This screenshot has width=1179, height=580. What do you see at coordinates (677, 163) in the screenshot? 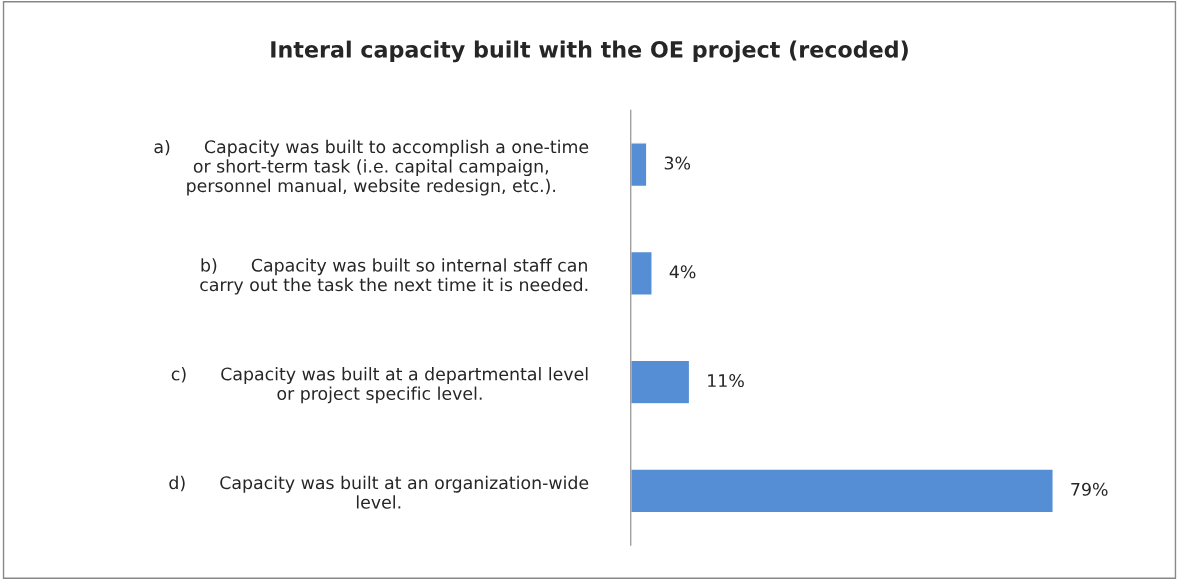
I see `data-label: 3%` at bounding box center [677, 163].